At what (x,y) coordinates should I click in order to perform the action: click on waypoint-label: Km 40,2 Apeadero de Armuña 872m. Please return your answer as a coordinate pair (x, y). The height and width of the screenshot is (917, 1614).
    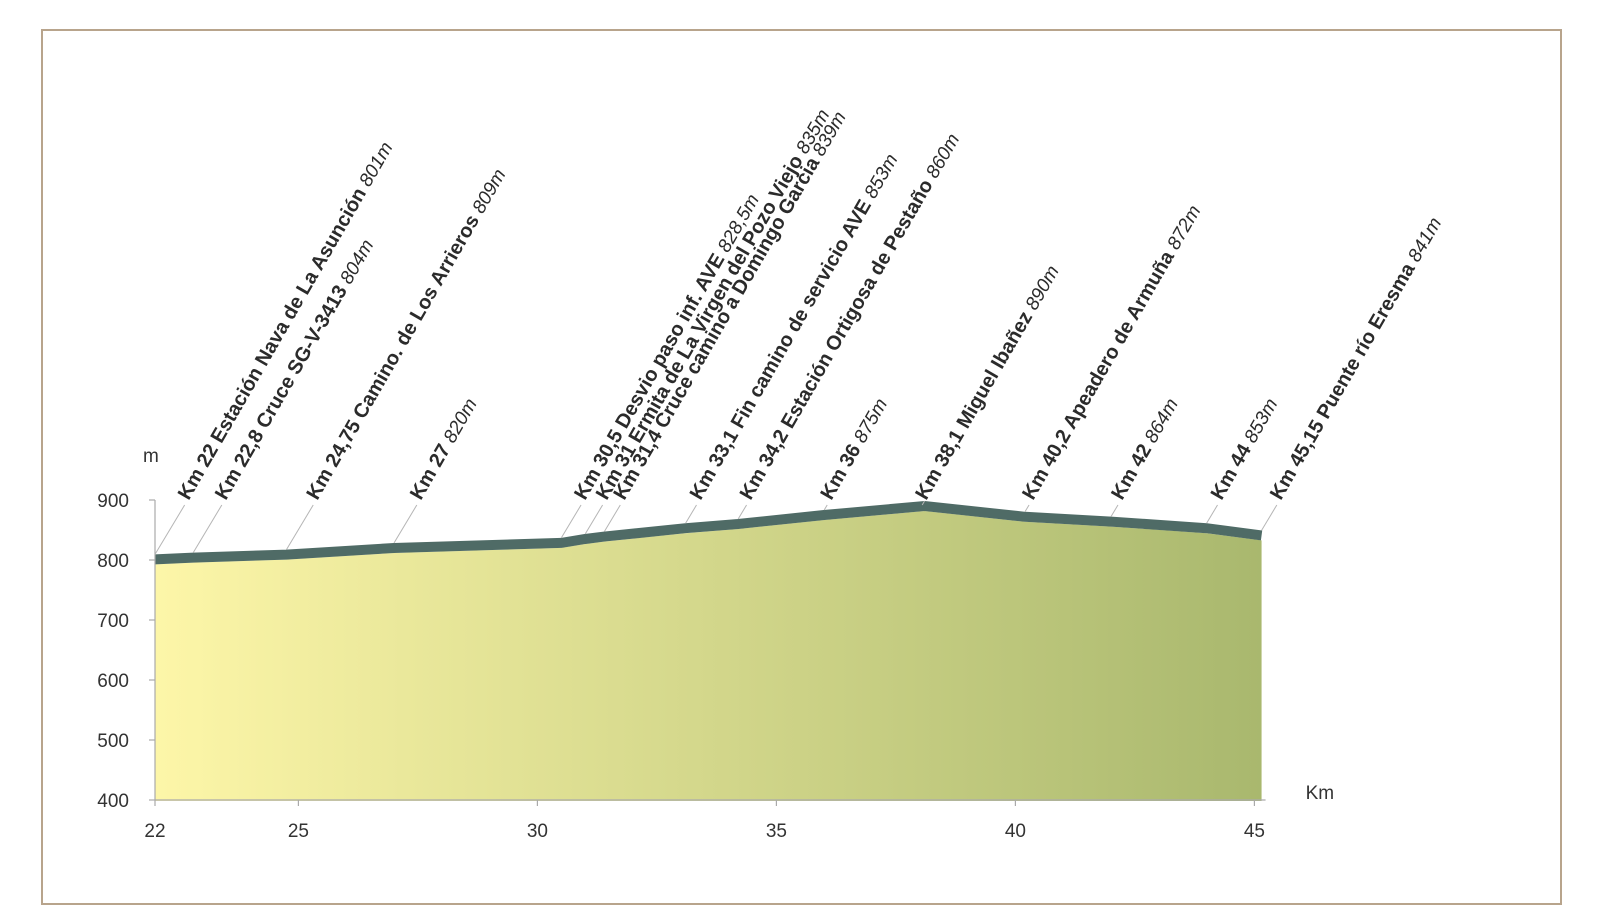
    Looking at the image, I should click on (1111, 352).